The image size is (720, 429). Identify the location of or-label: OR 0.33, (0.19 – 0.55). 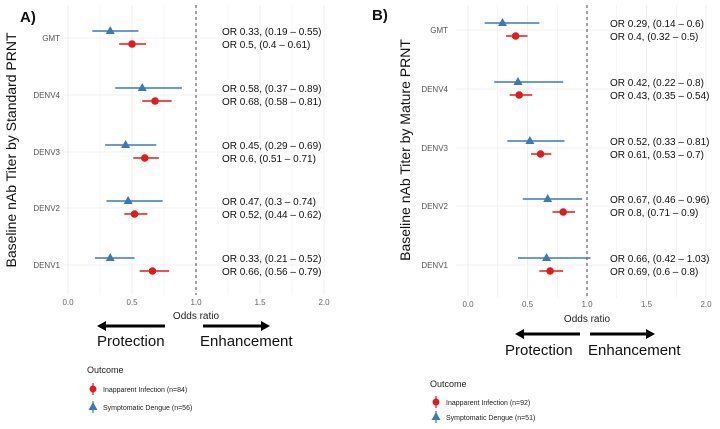
(272, 32).